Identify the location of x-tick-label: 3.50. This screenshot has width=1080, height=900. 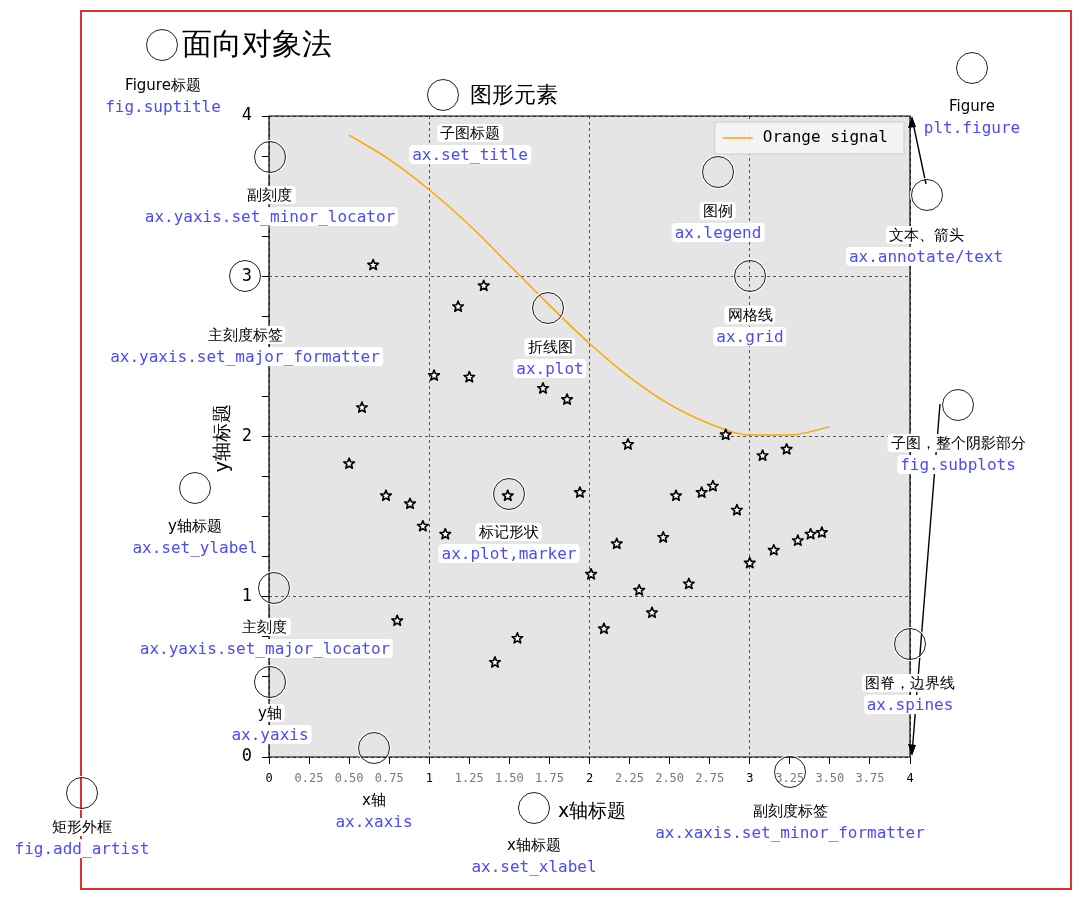
(830, 778).